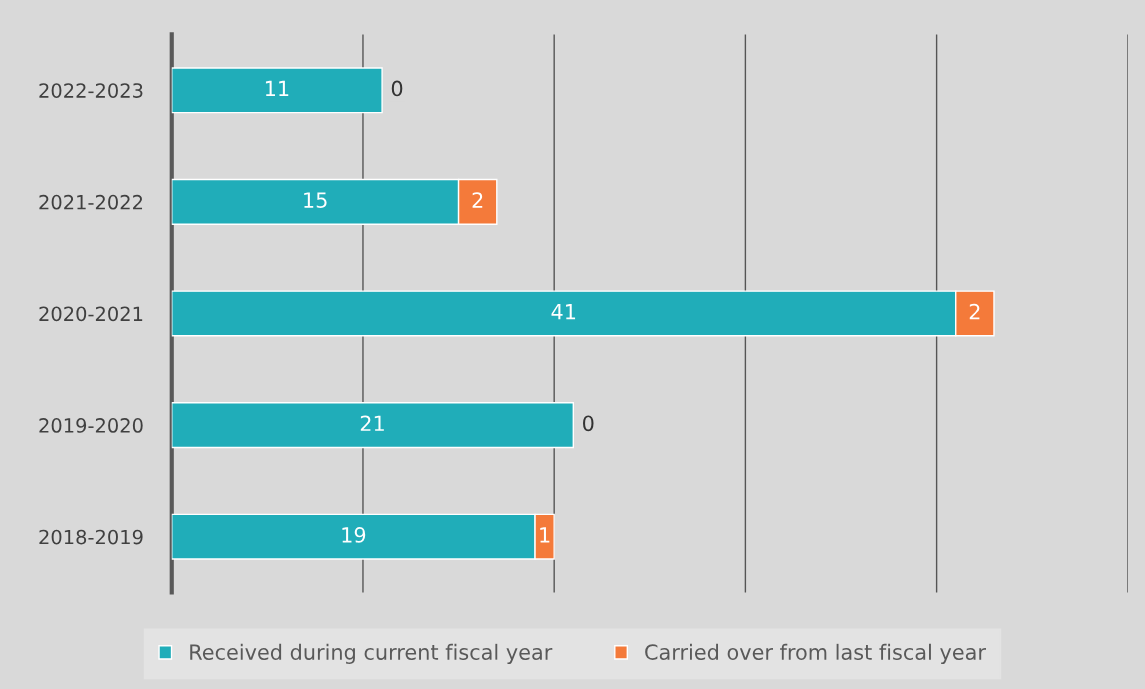 The height and width of the screenshot is (689, 1145). What do you see at coordinates (315, 200) in the screenshot?
I see `data-label: 15` at bounding box center [315, 200].